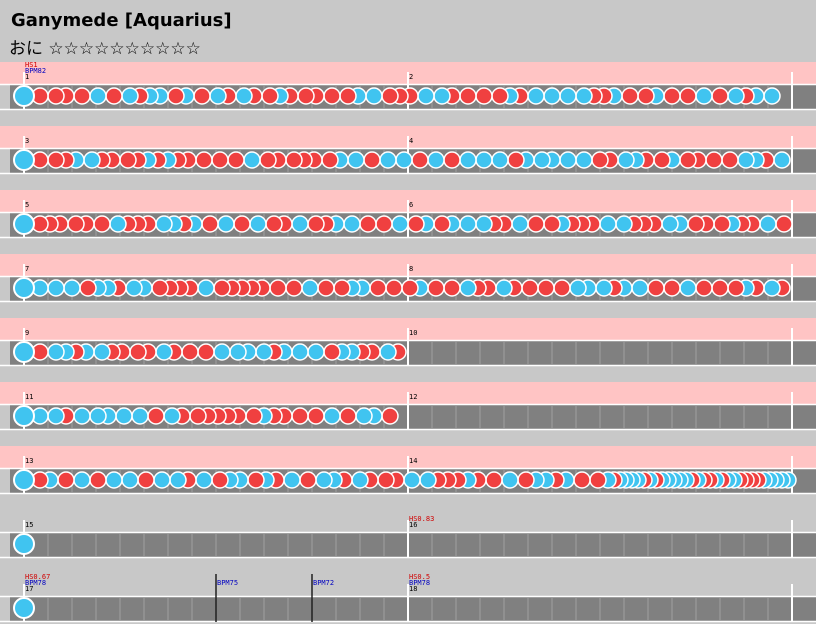 This screenshot has width=816, height=624. I want to click on measure-number: 6, so click(411, 205).